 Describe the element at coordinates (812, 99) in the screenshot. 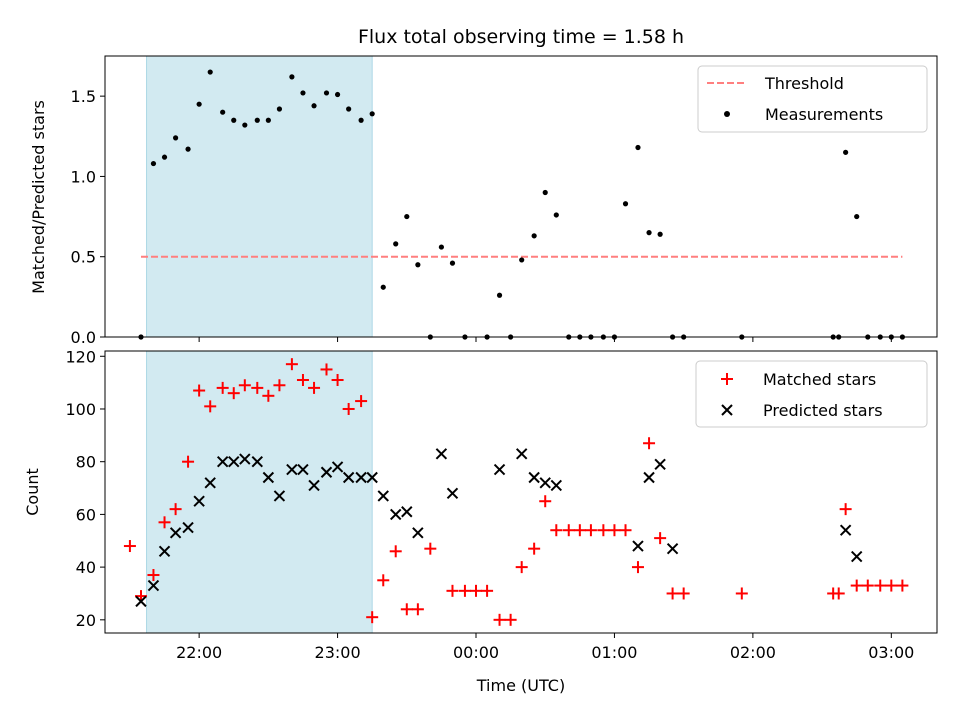

I see `top-legend: Threshold Measurements` at that location.